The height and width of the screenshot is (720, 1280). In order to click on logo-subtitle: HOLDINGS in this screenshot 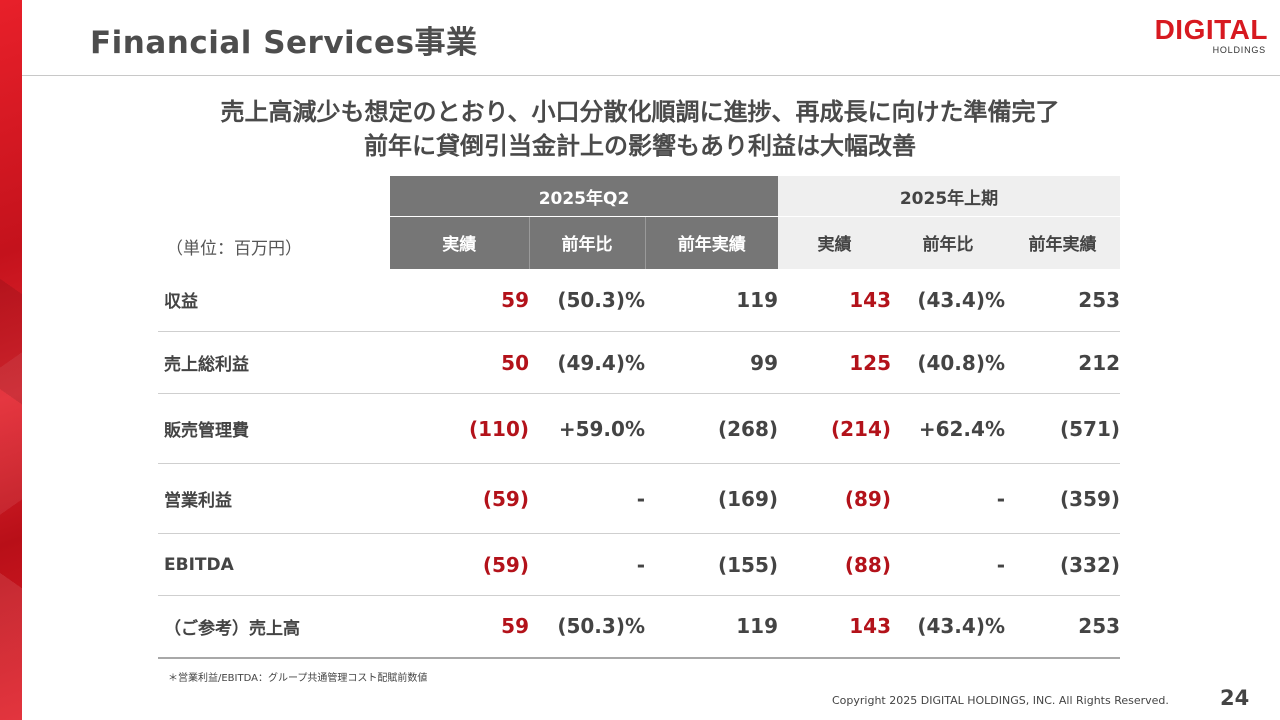, I will do `click(1239, 50)`.